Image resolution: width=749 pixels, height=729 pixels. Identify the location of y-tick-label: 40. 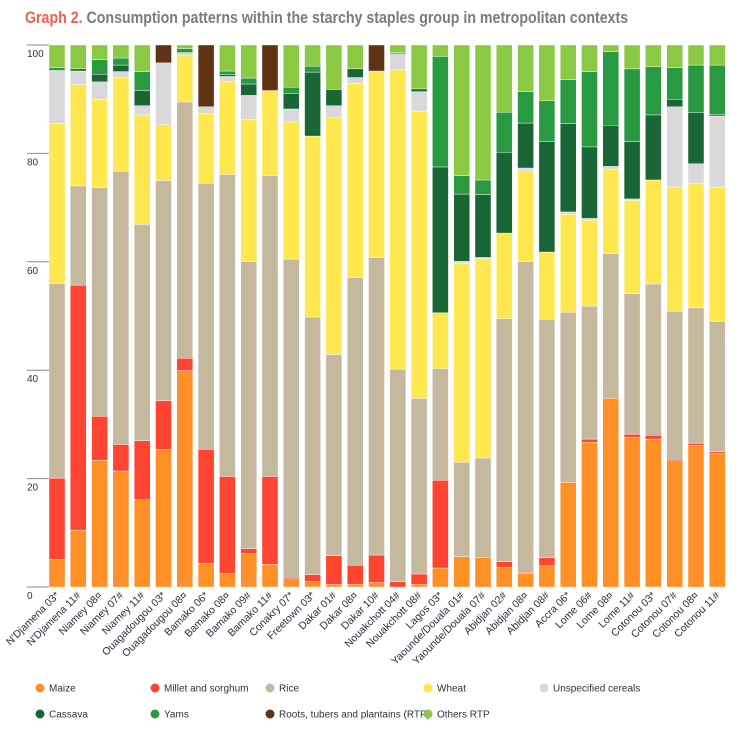
(33, 379).